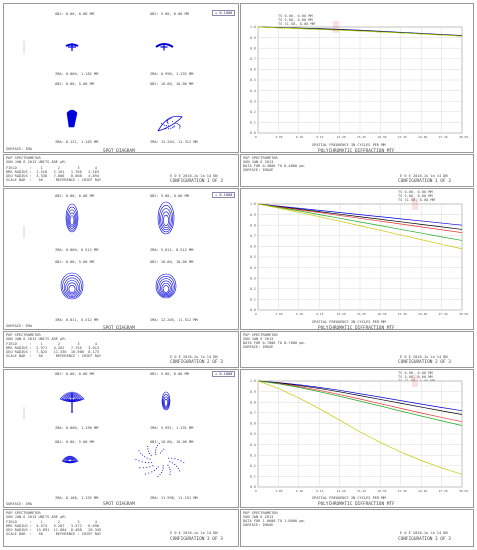  What do you see at coordinates (361, 137) in the screenshot?
I see `mtf-x-tick-label: 15.25` at bounding box center [361, 137].